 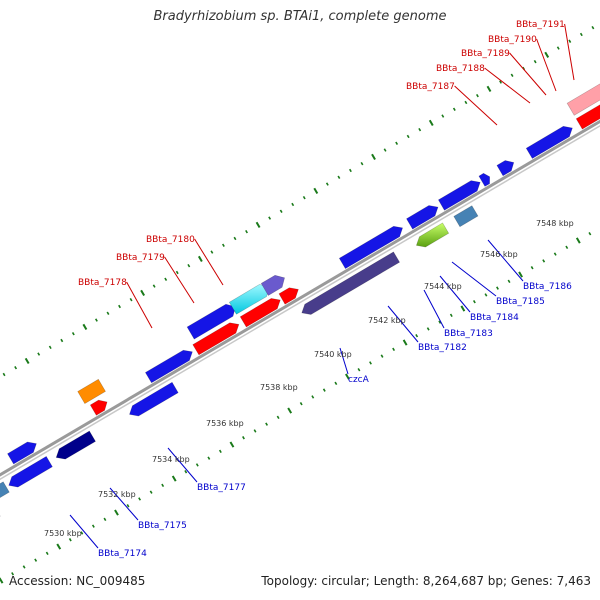 What do you see at coordinates (279, 387) in the screenshot?
I see `scale-label: 7538 kbp` at bounding box center [279, 387].